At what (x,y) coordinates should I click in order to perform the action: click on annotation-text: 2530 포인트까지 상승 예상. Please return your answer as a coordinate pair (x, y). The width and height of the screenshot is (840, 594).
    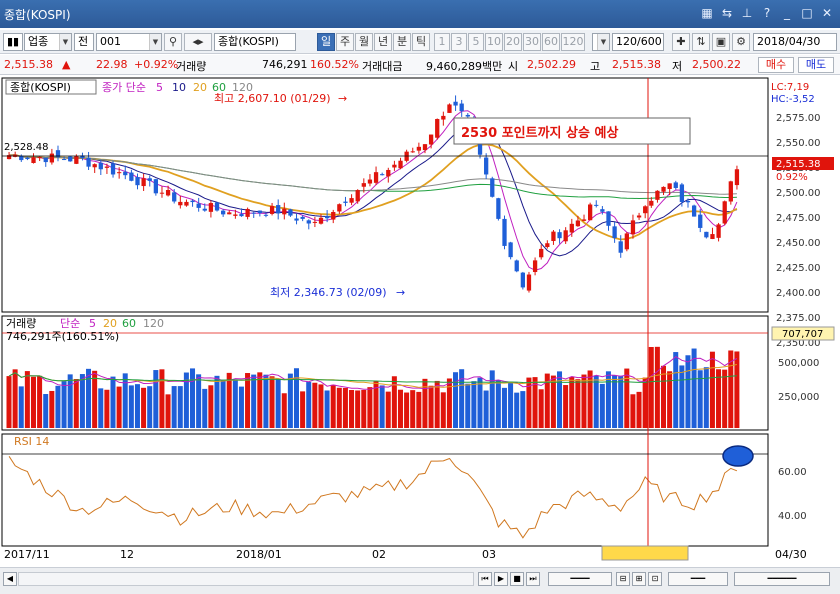
    Looking at the image, I should click on (539, 133).